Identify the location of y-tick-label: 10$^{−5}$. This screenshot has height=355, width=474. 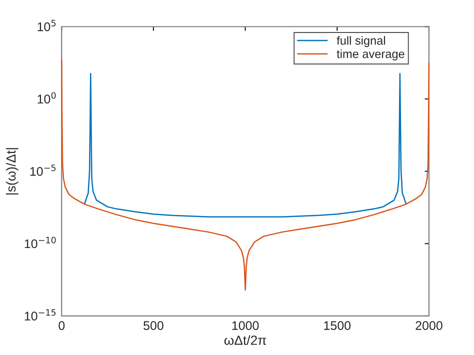
(43, 170).